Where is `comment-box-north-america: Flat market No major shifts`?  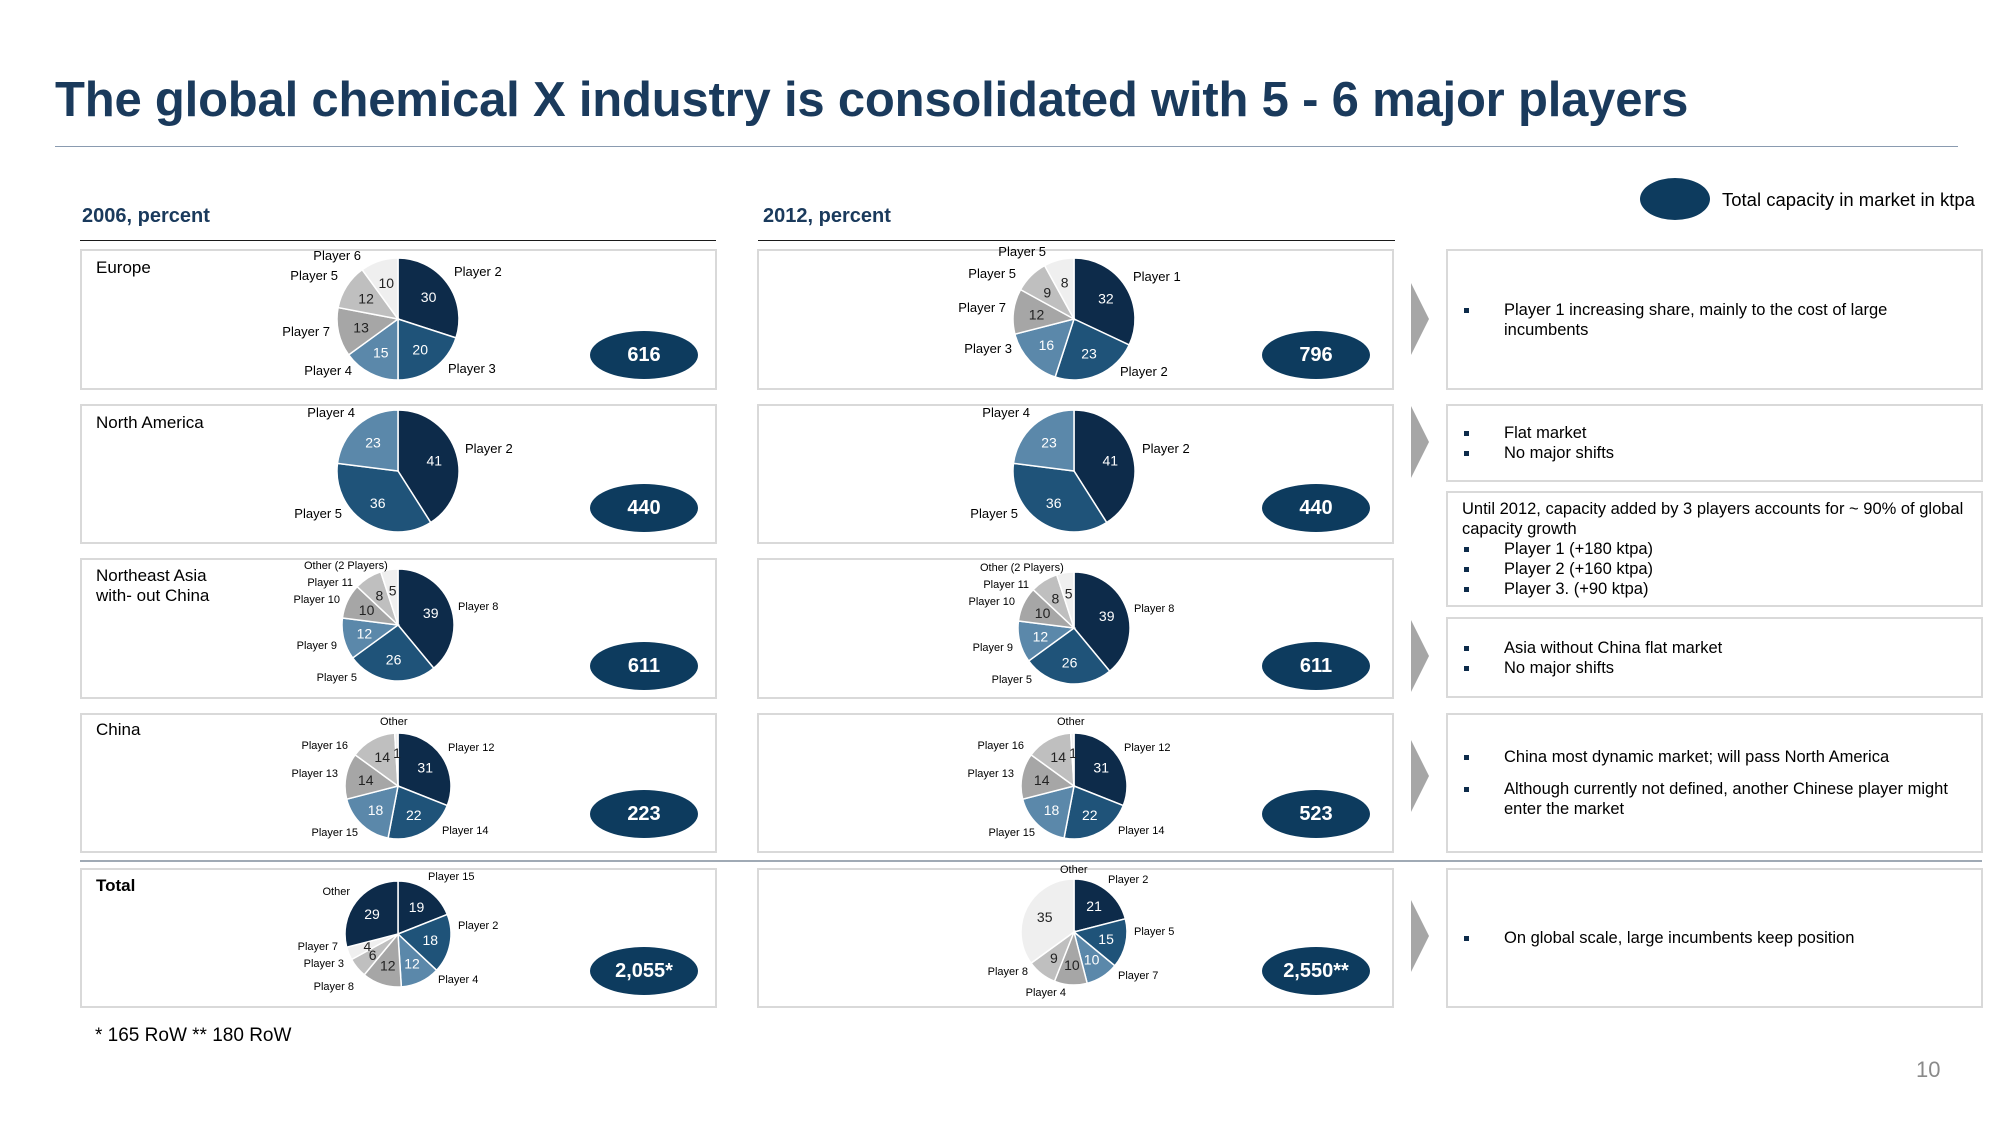 comment-box-north-america: Flat market No major shifts is located at coordinates (1714, 443).